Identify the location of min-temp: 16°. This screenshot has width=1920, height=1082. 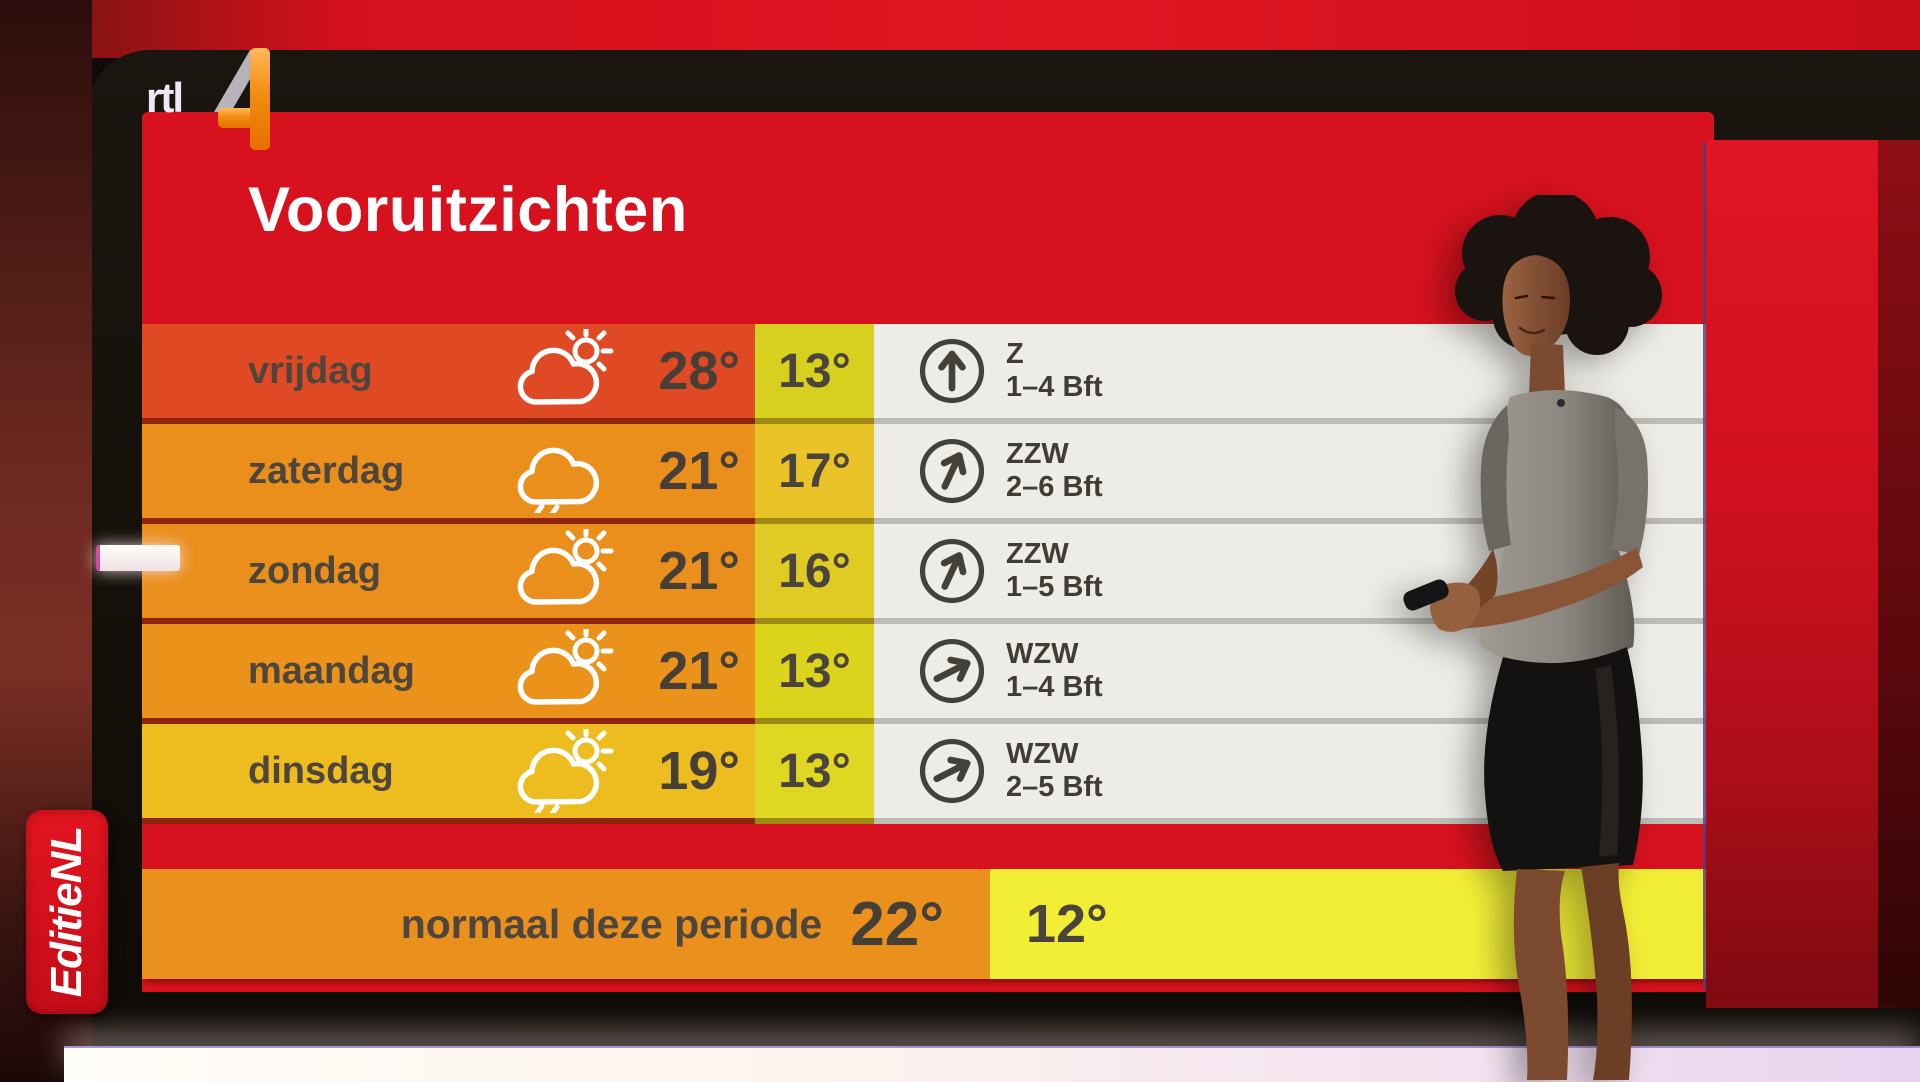
(814, 571).